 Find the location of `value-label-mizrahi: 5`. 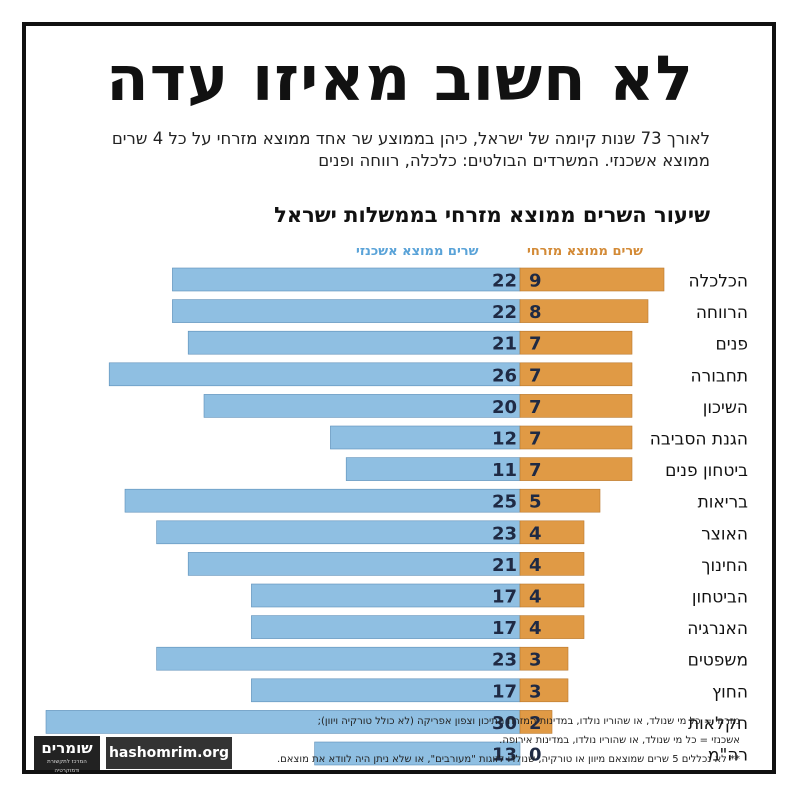

value-label-mizrahi: 5 is located at coordinates (535, 502).